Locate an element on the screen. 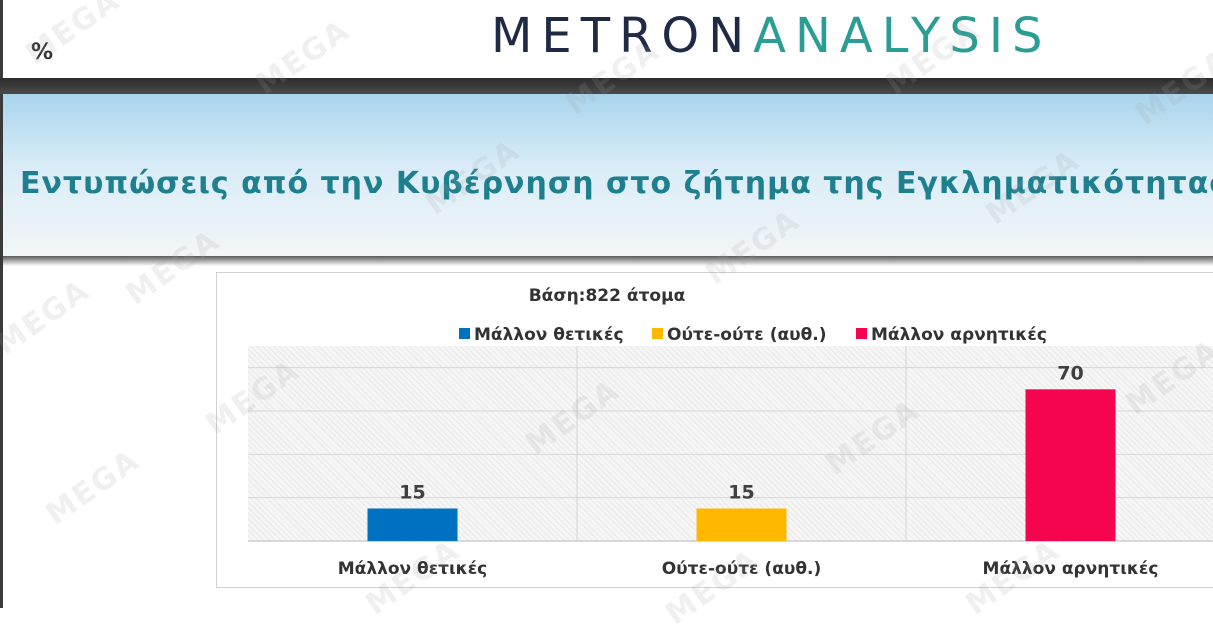 The height and width of the screenshot is (632, 1213). data-label-1: 15 is located at coordinates (412, 493).